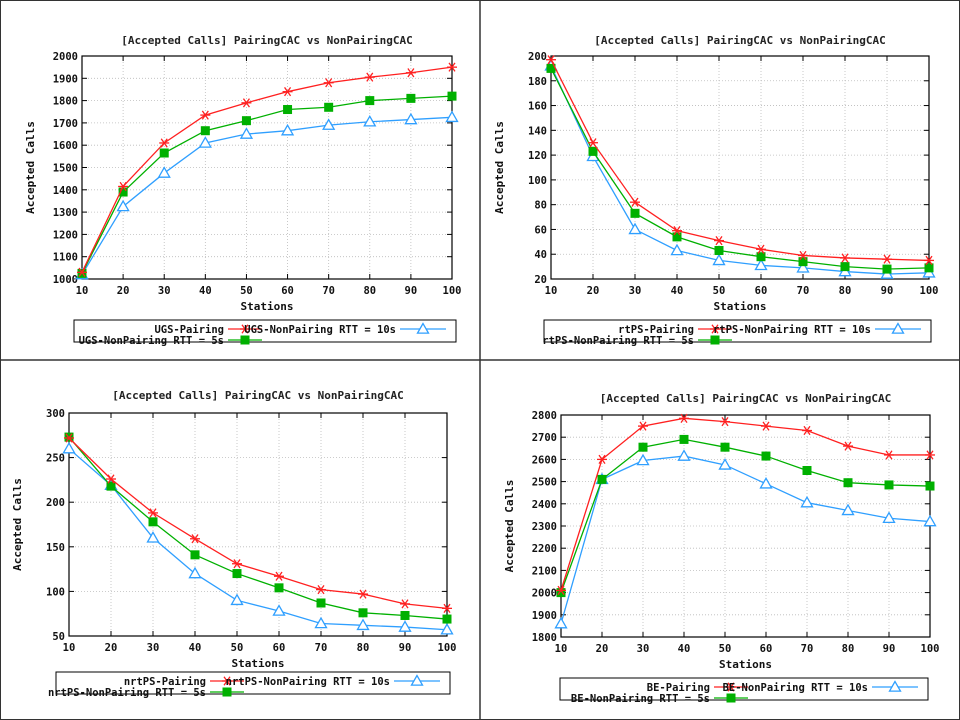 This screenshot has width=960, height=720. What do you see at coordinates (55, 459) in the screenshot?
I see `y-tick-label: 250` at bounding box center [55, 459].